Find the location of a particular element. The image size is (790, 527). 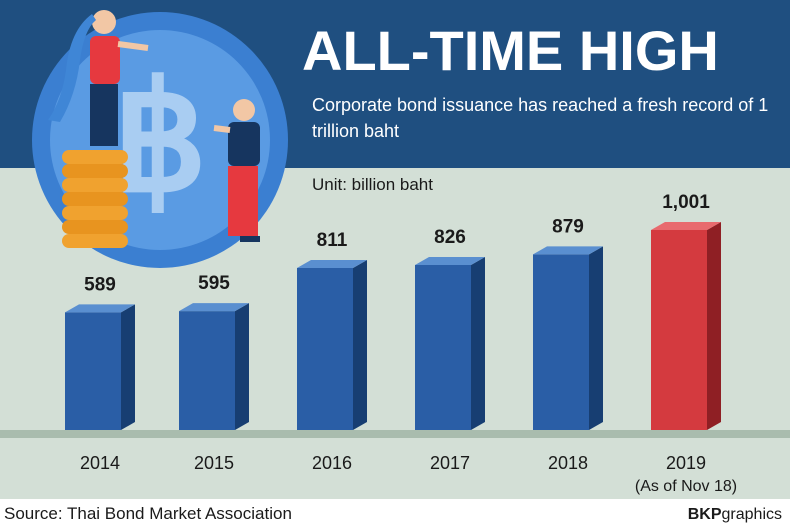

person-woman-icon is located at coordinates (98, 78).